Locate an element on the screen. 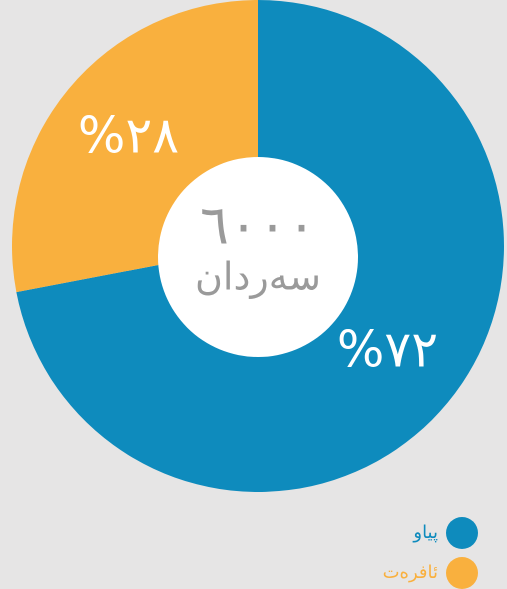  center-caption: سەردان is located at coordinates (258, 277).